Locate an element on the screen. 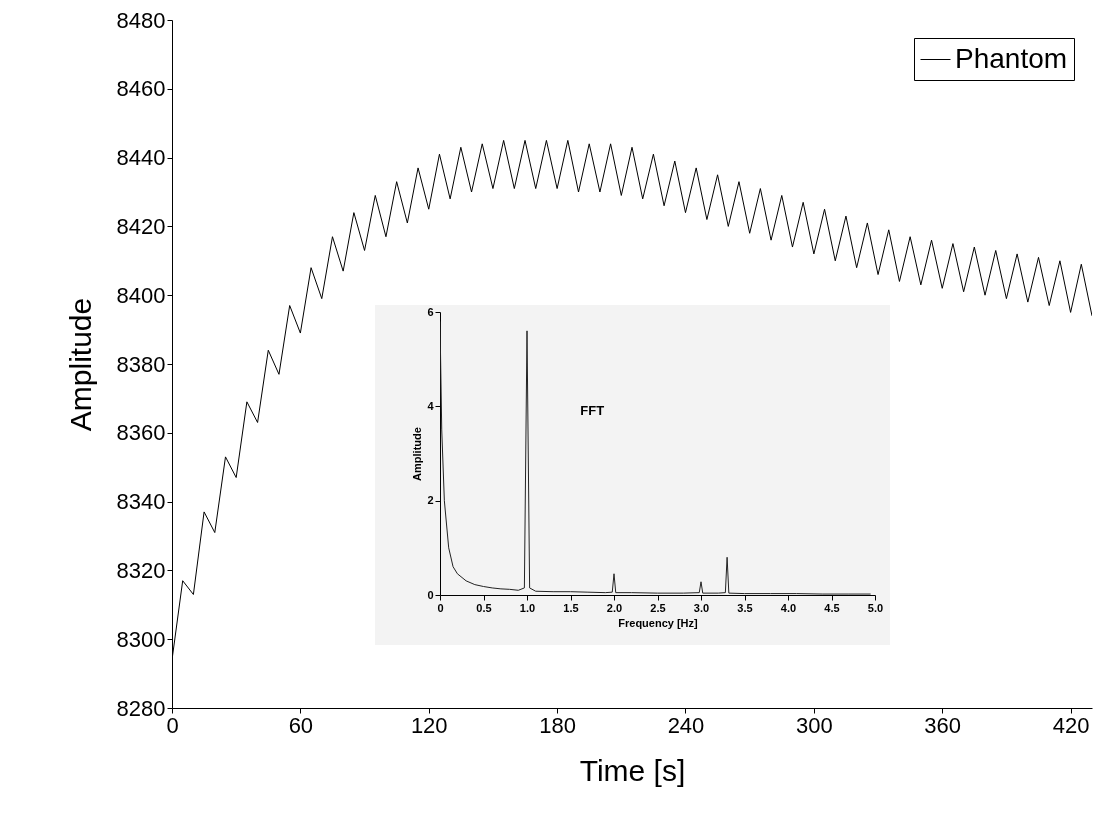  line-series is located at coordinates (656, 457).